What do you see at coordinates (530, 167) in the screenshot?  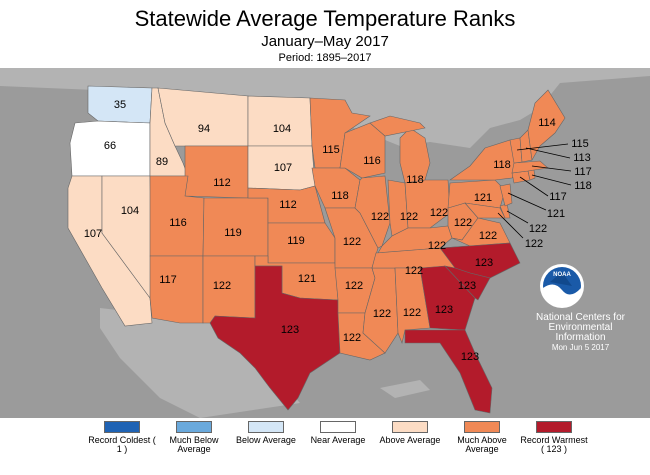 I see `state-MA` at bounding box center [530, 167].